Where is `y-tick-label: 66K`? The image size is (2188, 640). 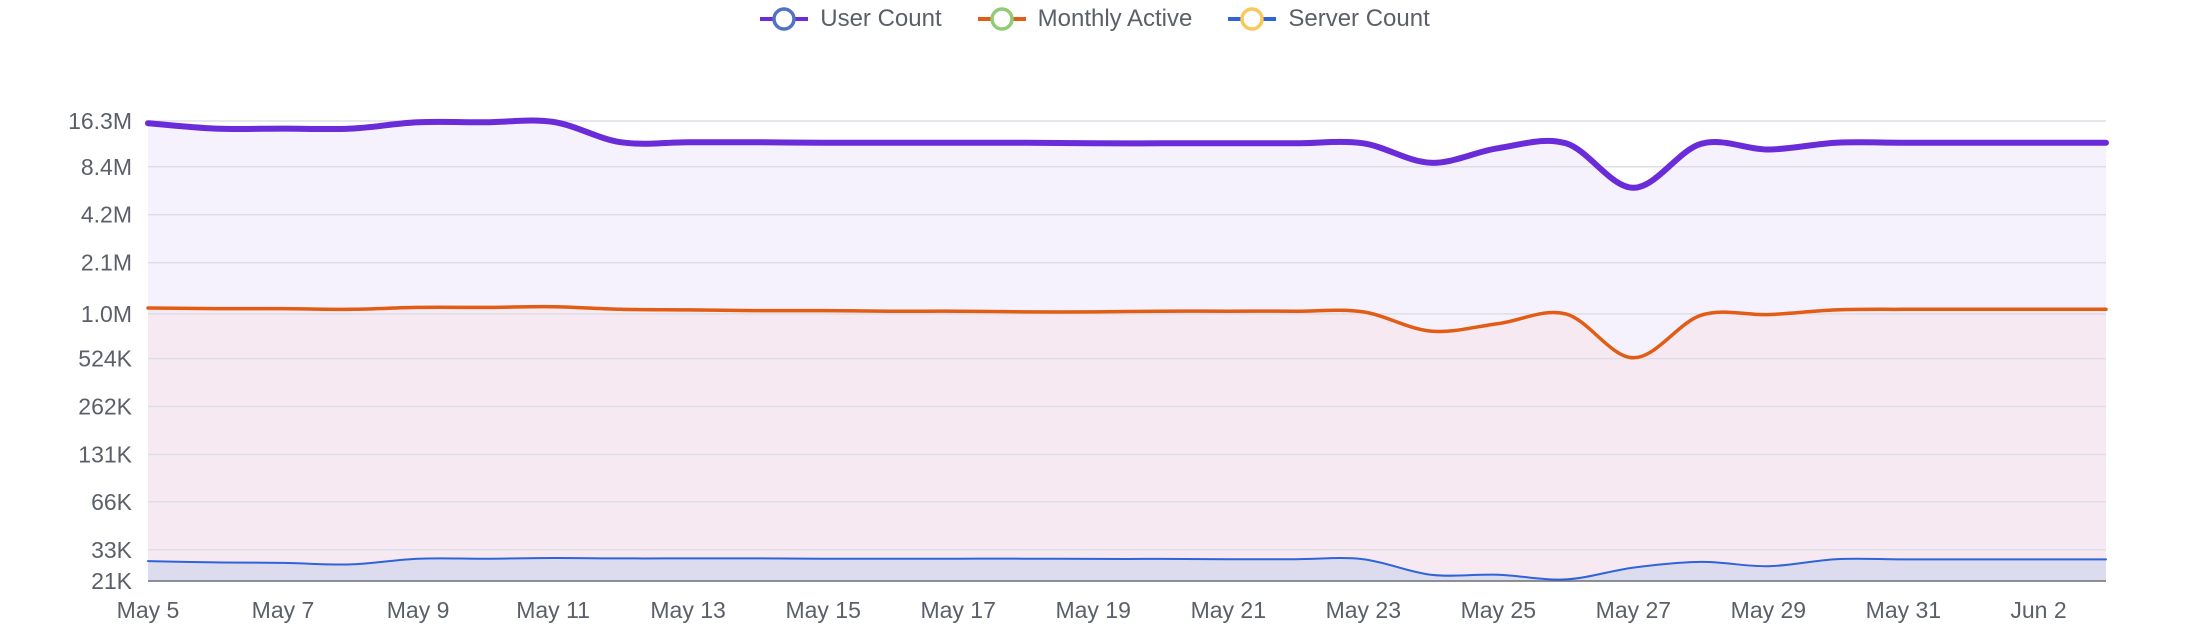
y-tick-label: 66K is located at coordinates (112, 502).